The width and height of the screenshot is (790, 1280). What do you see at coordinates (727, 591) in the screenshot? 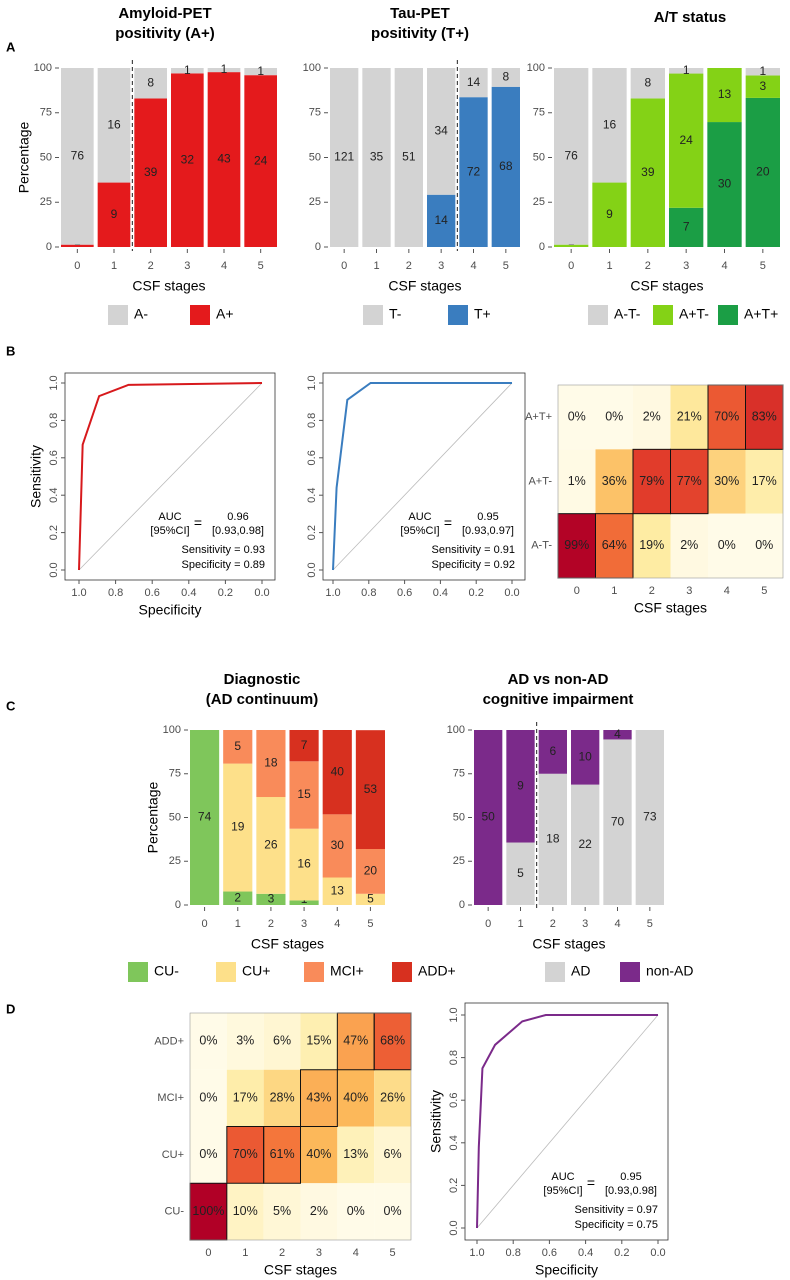
I see `x-tick-label: 4` at bounding box center [727, 591].